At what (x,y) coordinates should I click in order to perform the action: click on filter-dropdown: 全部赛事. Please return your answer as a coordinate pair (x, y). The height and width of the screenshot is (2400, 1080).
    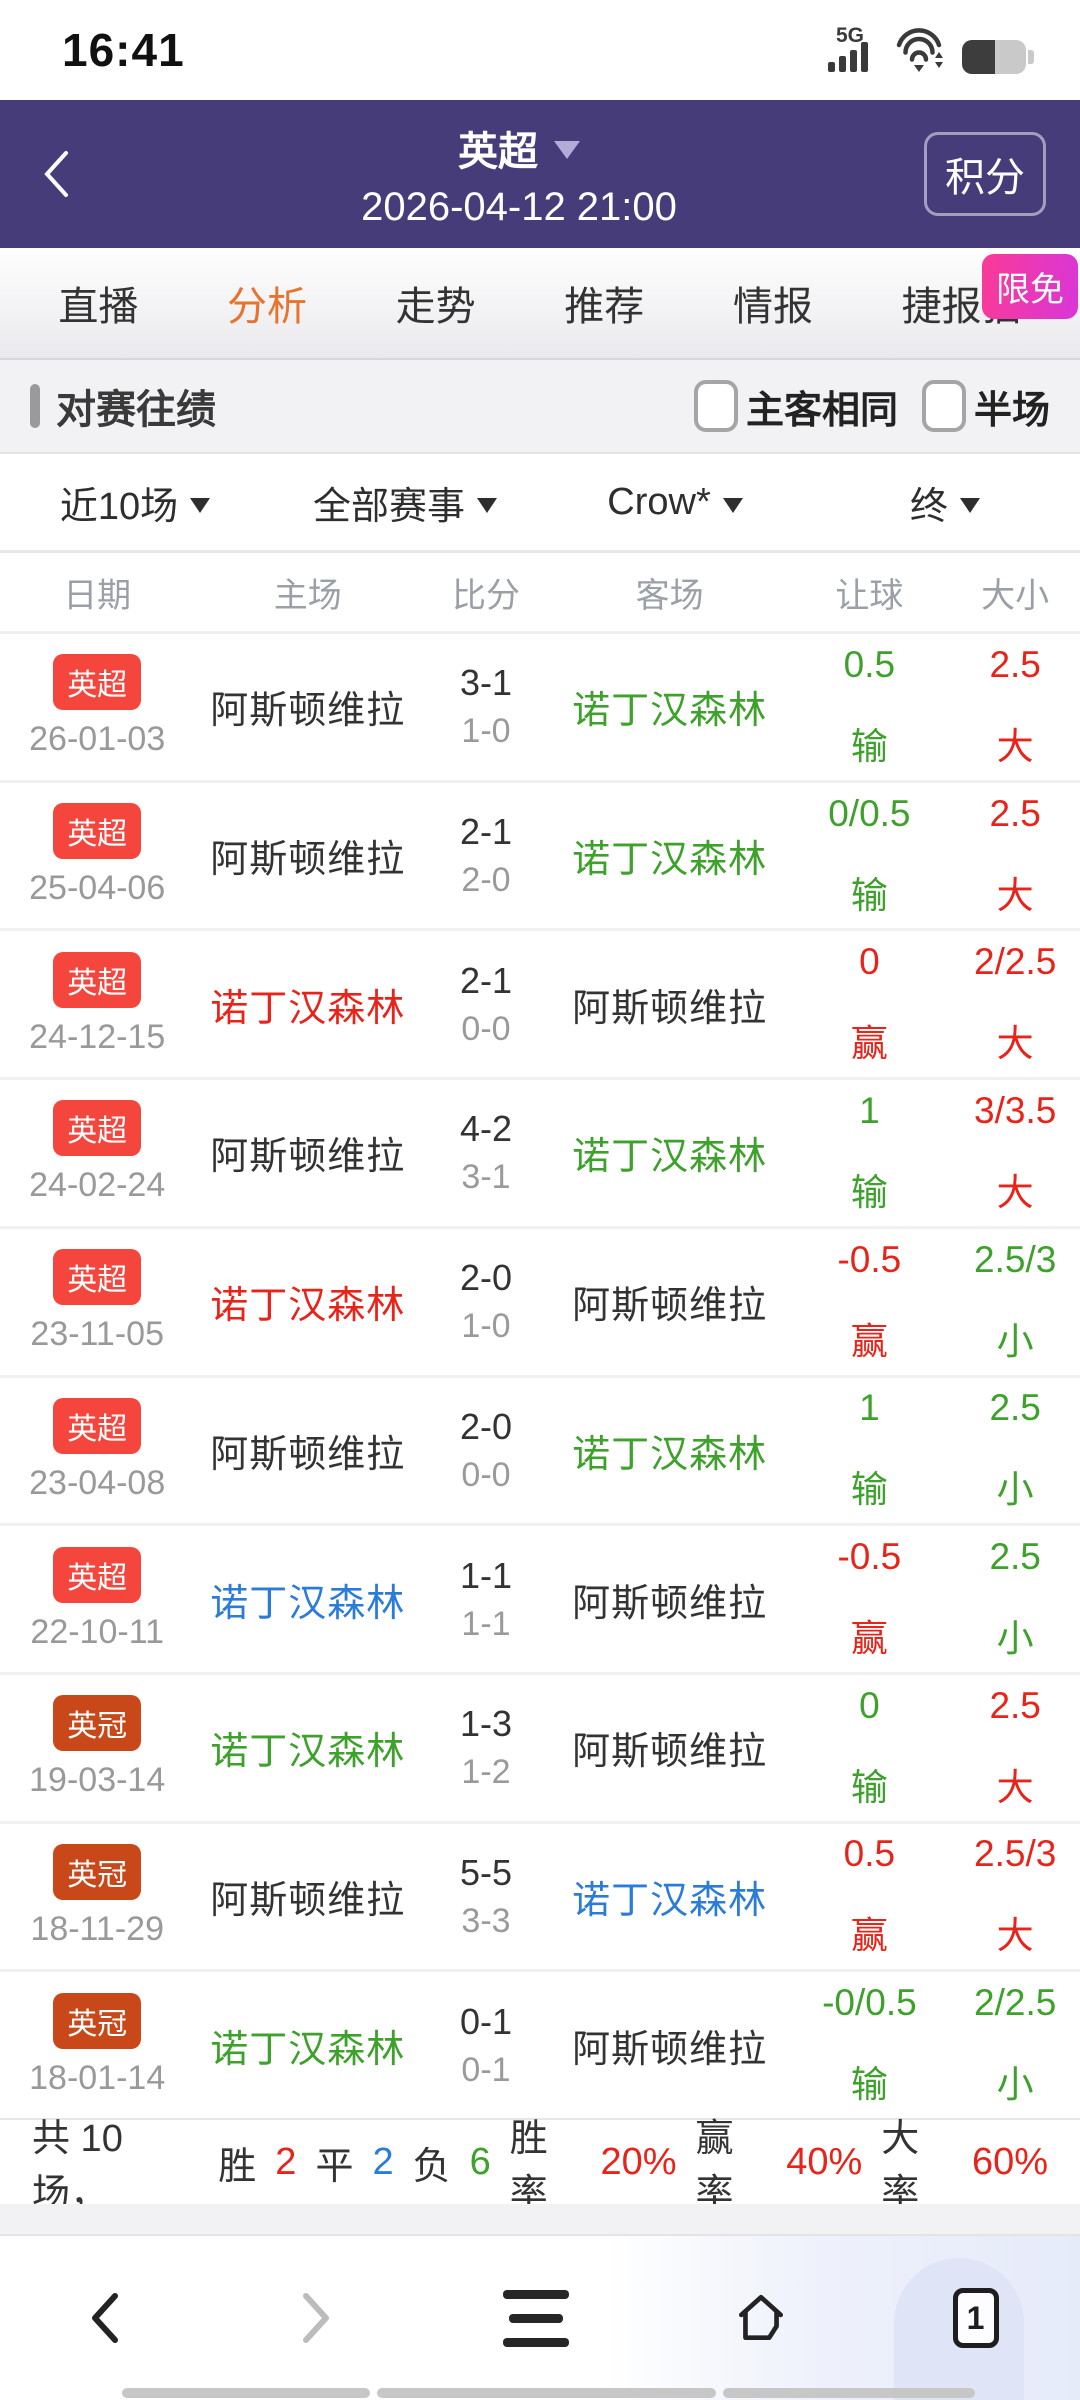
    Looking at the image, I should click on (405, 502).